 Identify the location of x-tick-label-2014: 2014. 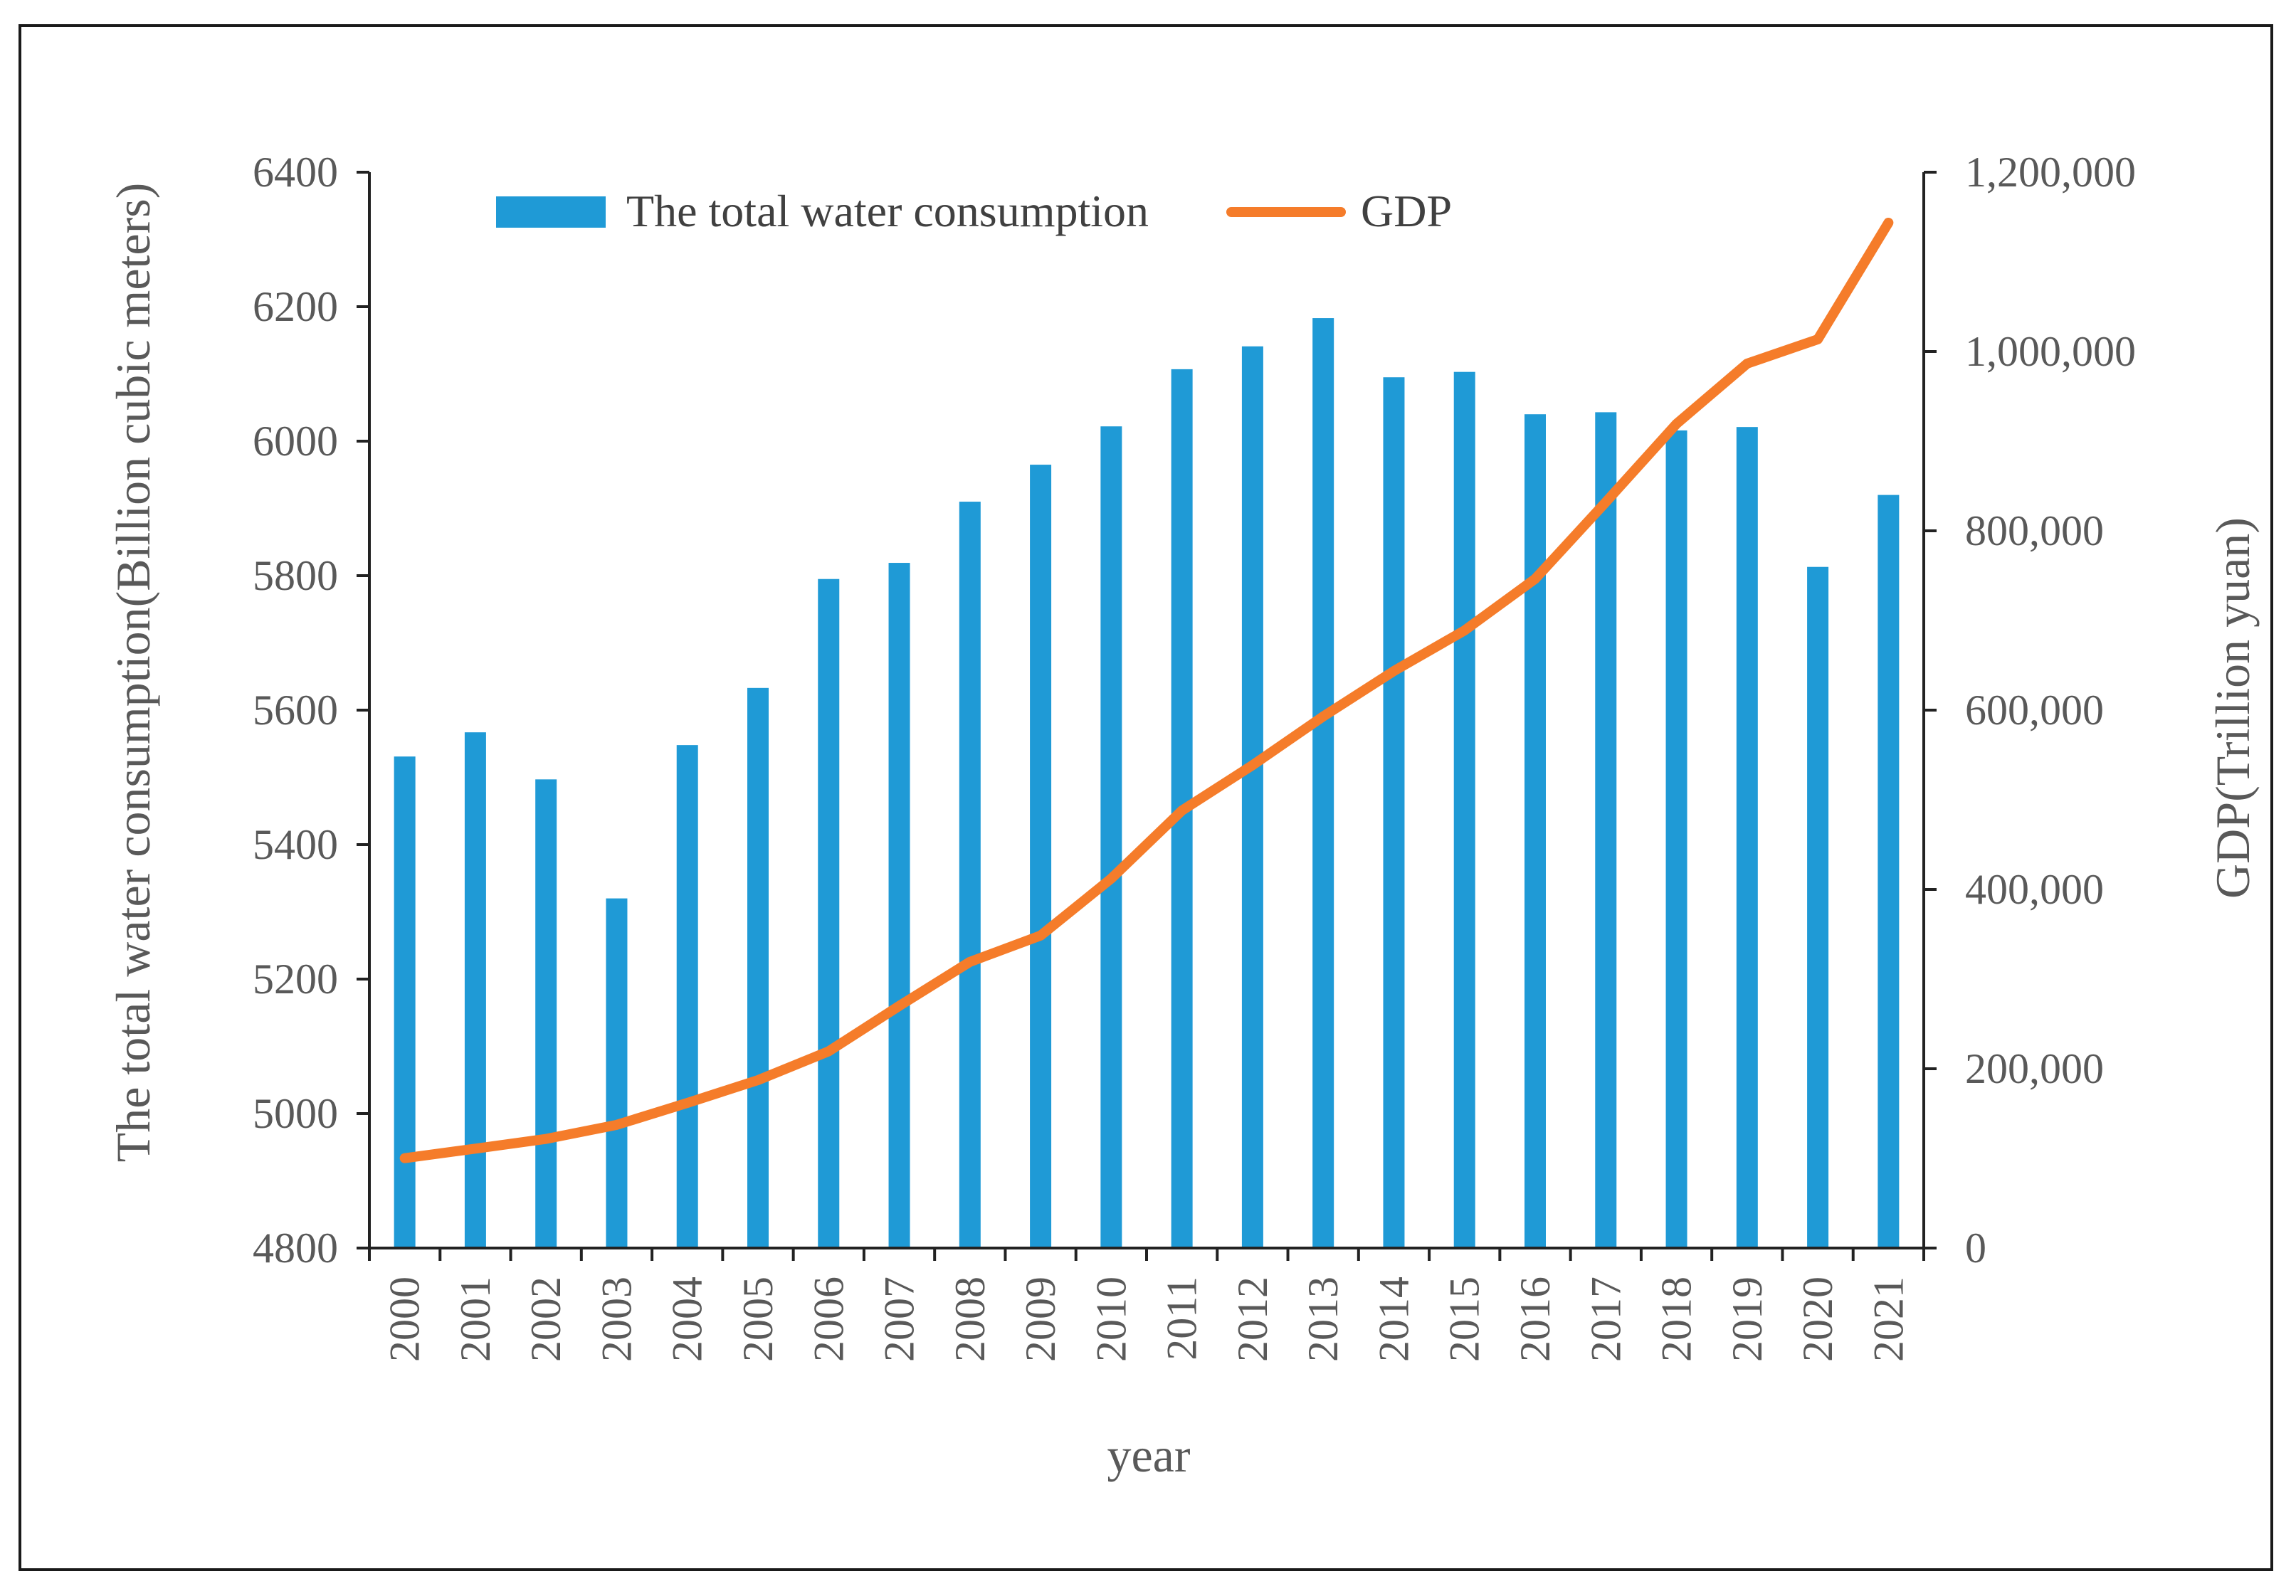
(1393, 1320).